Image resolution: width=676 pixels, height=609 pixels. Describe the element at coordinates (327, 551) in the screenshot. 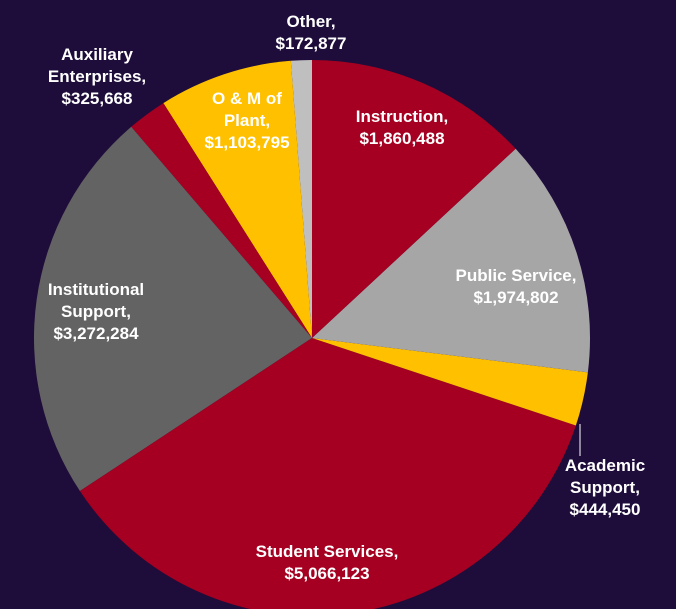

I see `category-label: Student Services,` at that location.